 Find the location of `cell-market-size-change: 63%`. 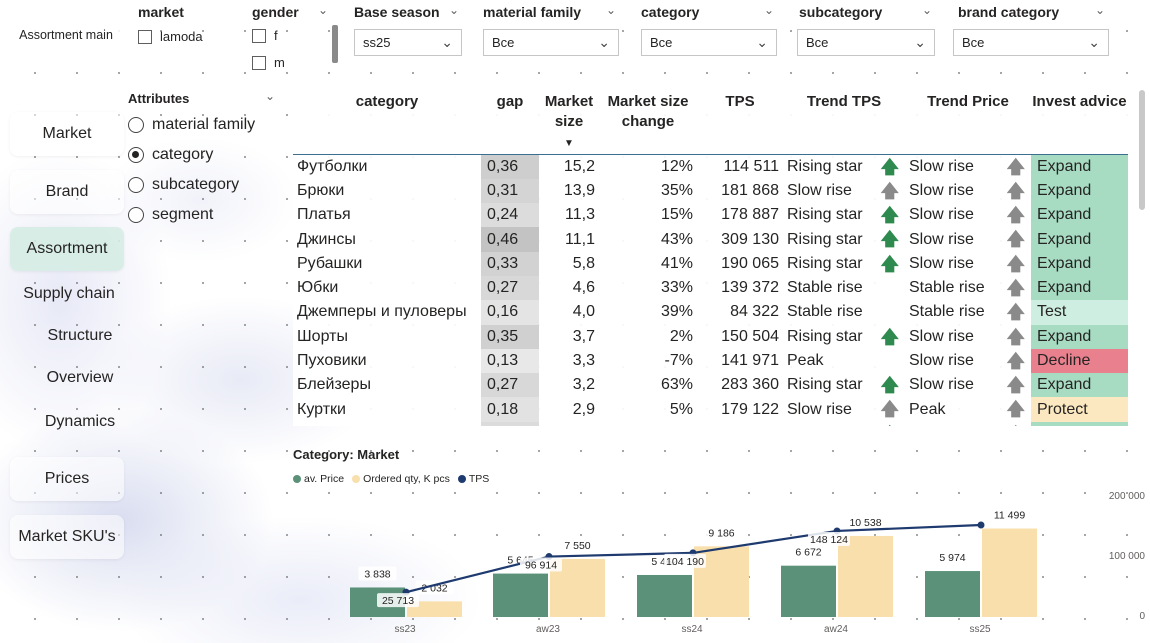

cell-market-size-change: 63% is located at coordinates (676, 385).